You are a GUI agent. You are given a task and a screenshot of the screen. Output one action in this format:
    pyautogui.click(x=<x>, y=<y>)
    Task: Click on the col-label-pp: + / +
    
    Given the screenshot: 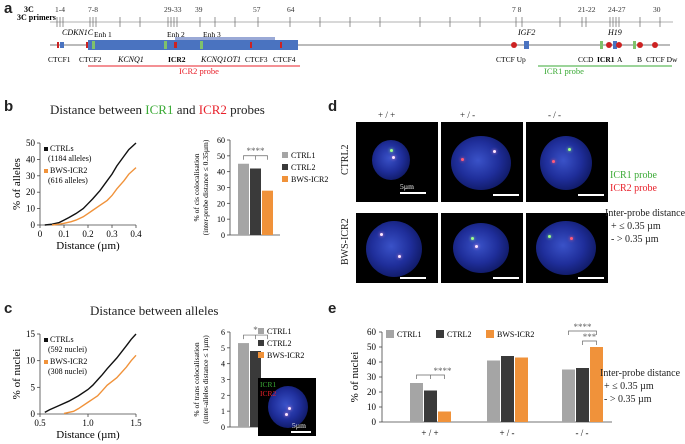 What is the action you would take?
    pyautogui.click(x=387, y=115)
    